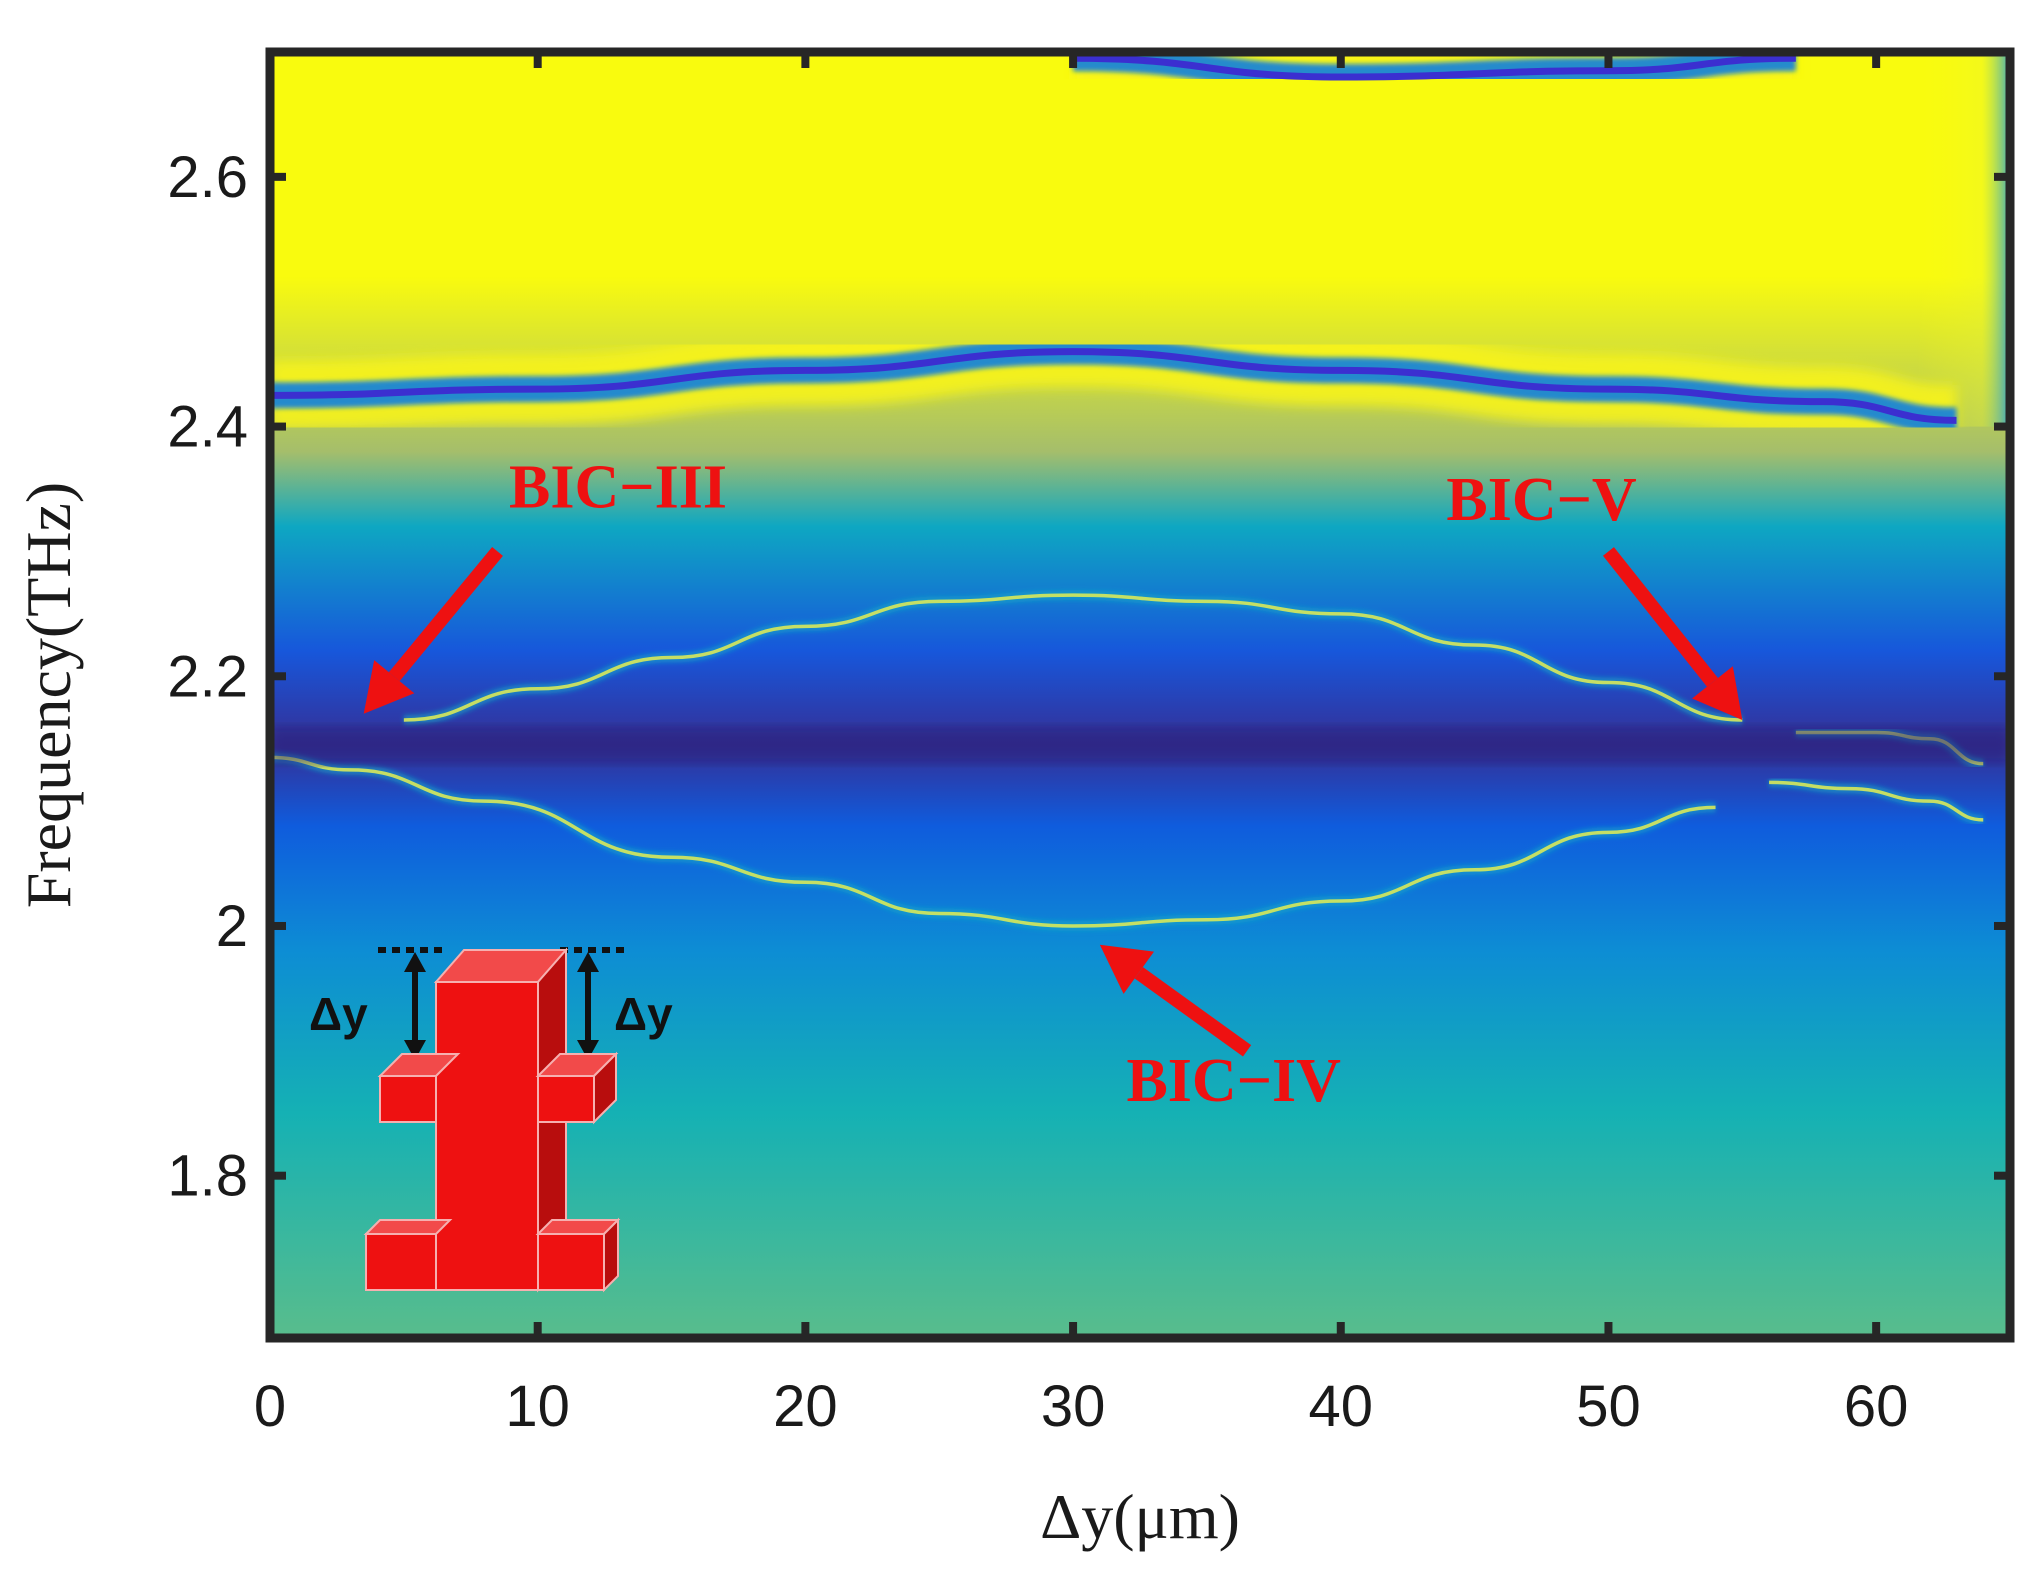 The image size is (2044, 1575). Describe the element at coordinates (643, 1014) in the screenshot. I see `inset-label-right: Δy` at that location.